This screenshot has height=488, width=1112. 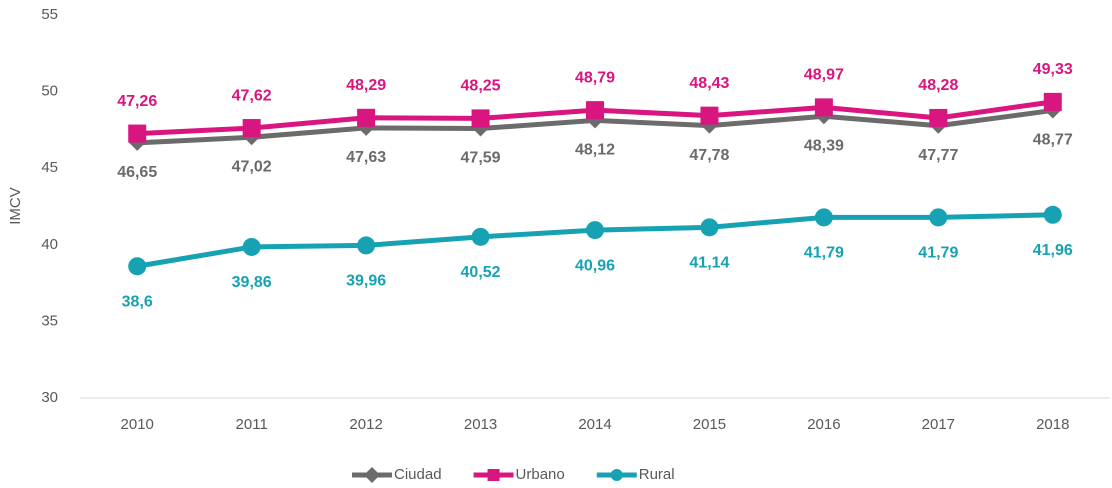 I want to click on data-label: 48,12, so click(x=595, y=150).